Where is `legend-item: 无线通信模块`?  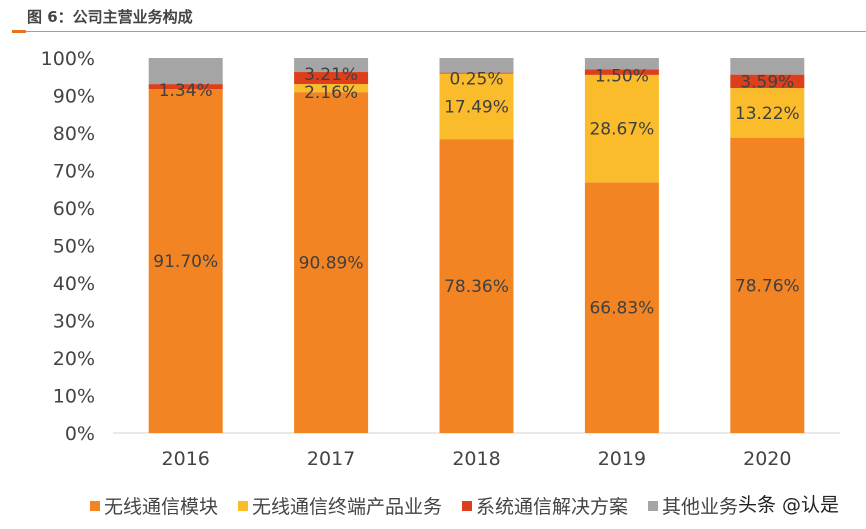
legend-item: 无线通信模块 is located at coordinates (154, 505).